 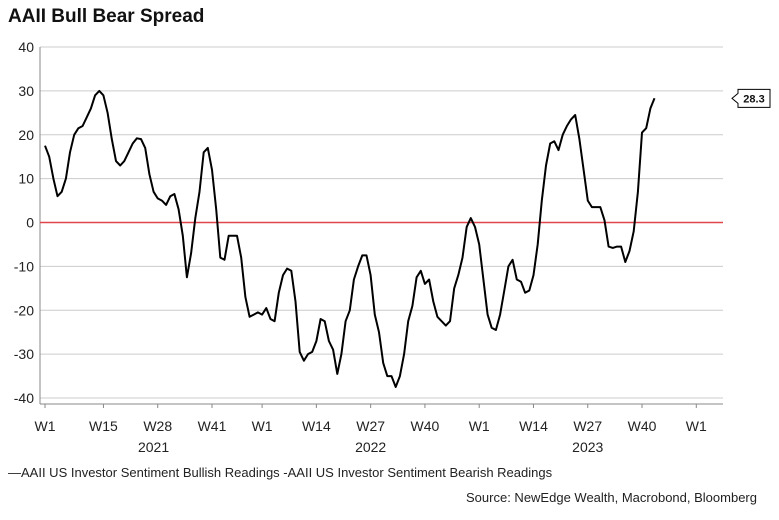 What do you see at coordinates (153, 447) in the screenshot?
I see `year-label: 2021` at bounding box center [153, 447].